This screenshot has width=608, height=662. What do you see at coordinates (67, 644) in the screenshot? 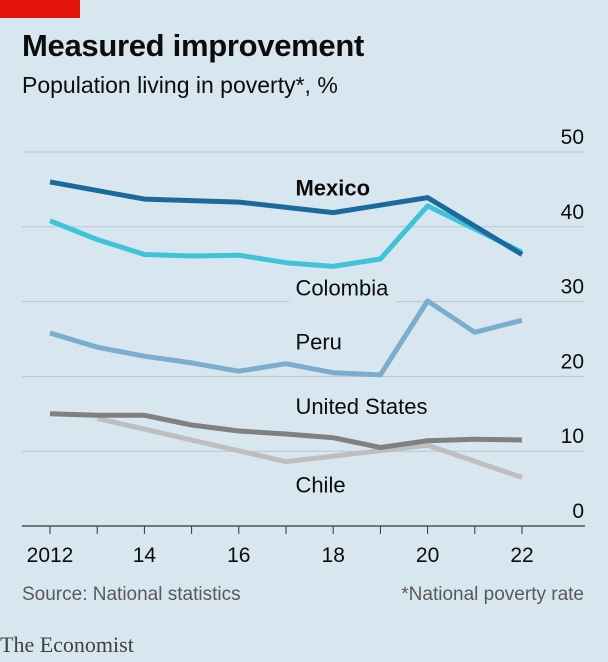
I see `economist-logo: The Economist` at bounding box center [67, 644].